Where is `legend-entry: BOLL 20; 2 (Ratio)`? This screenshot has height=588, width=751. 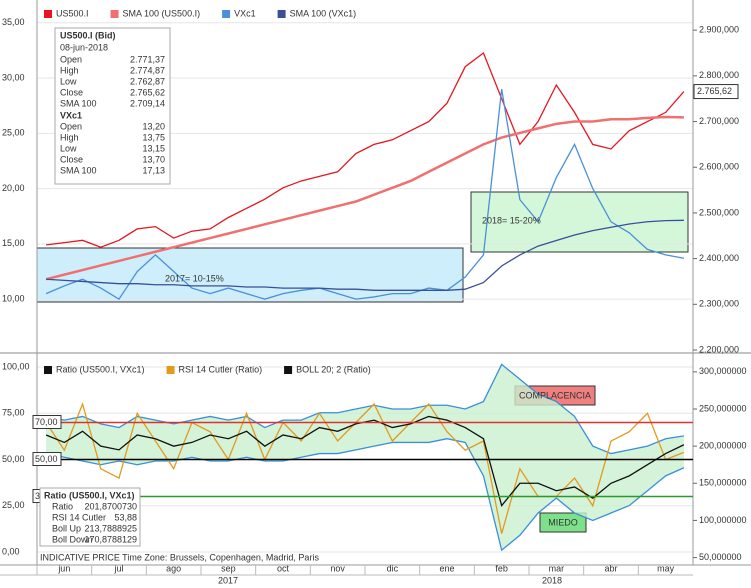
legend-entry: BOLL 20; 2 (Ratio) is located at coordinates (333, 369).